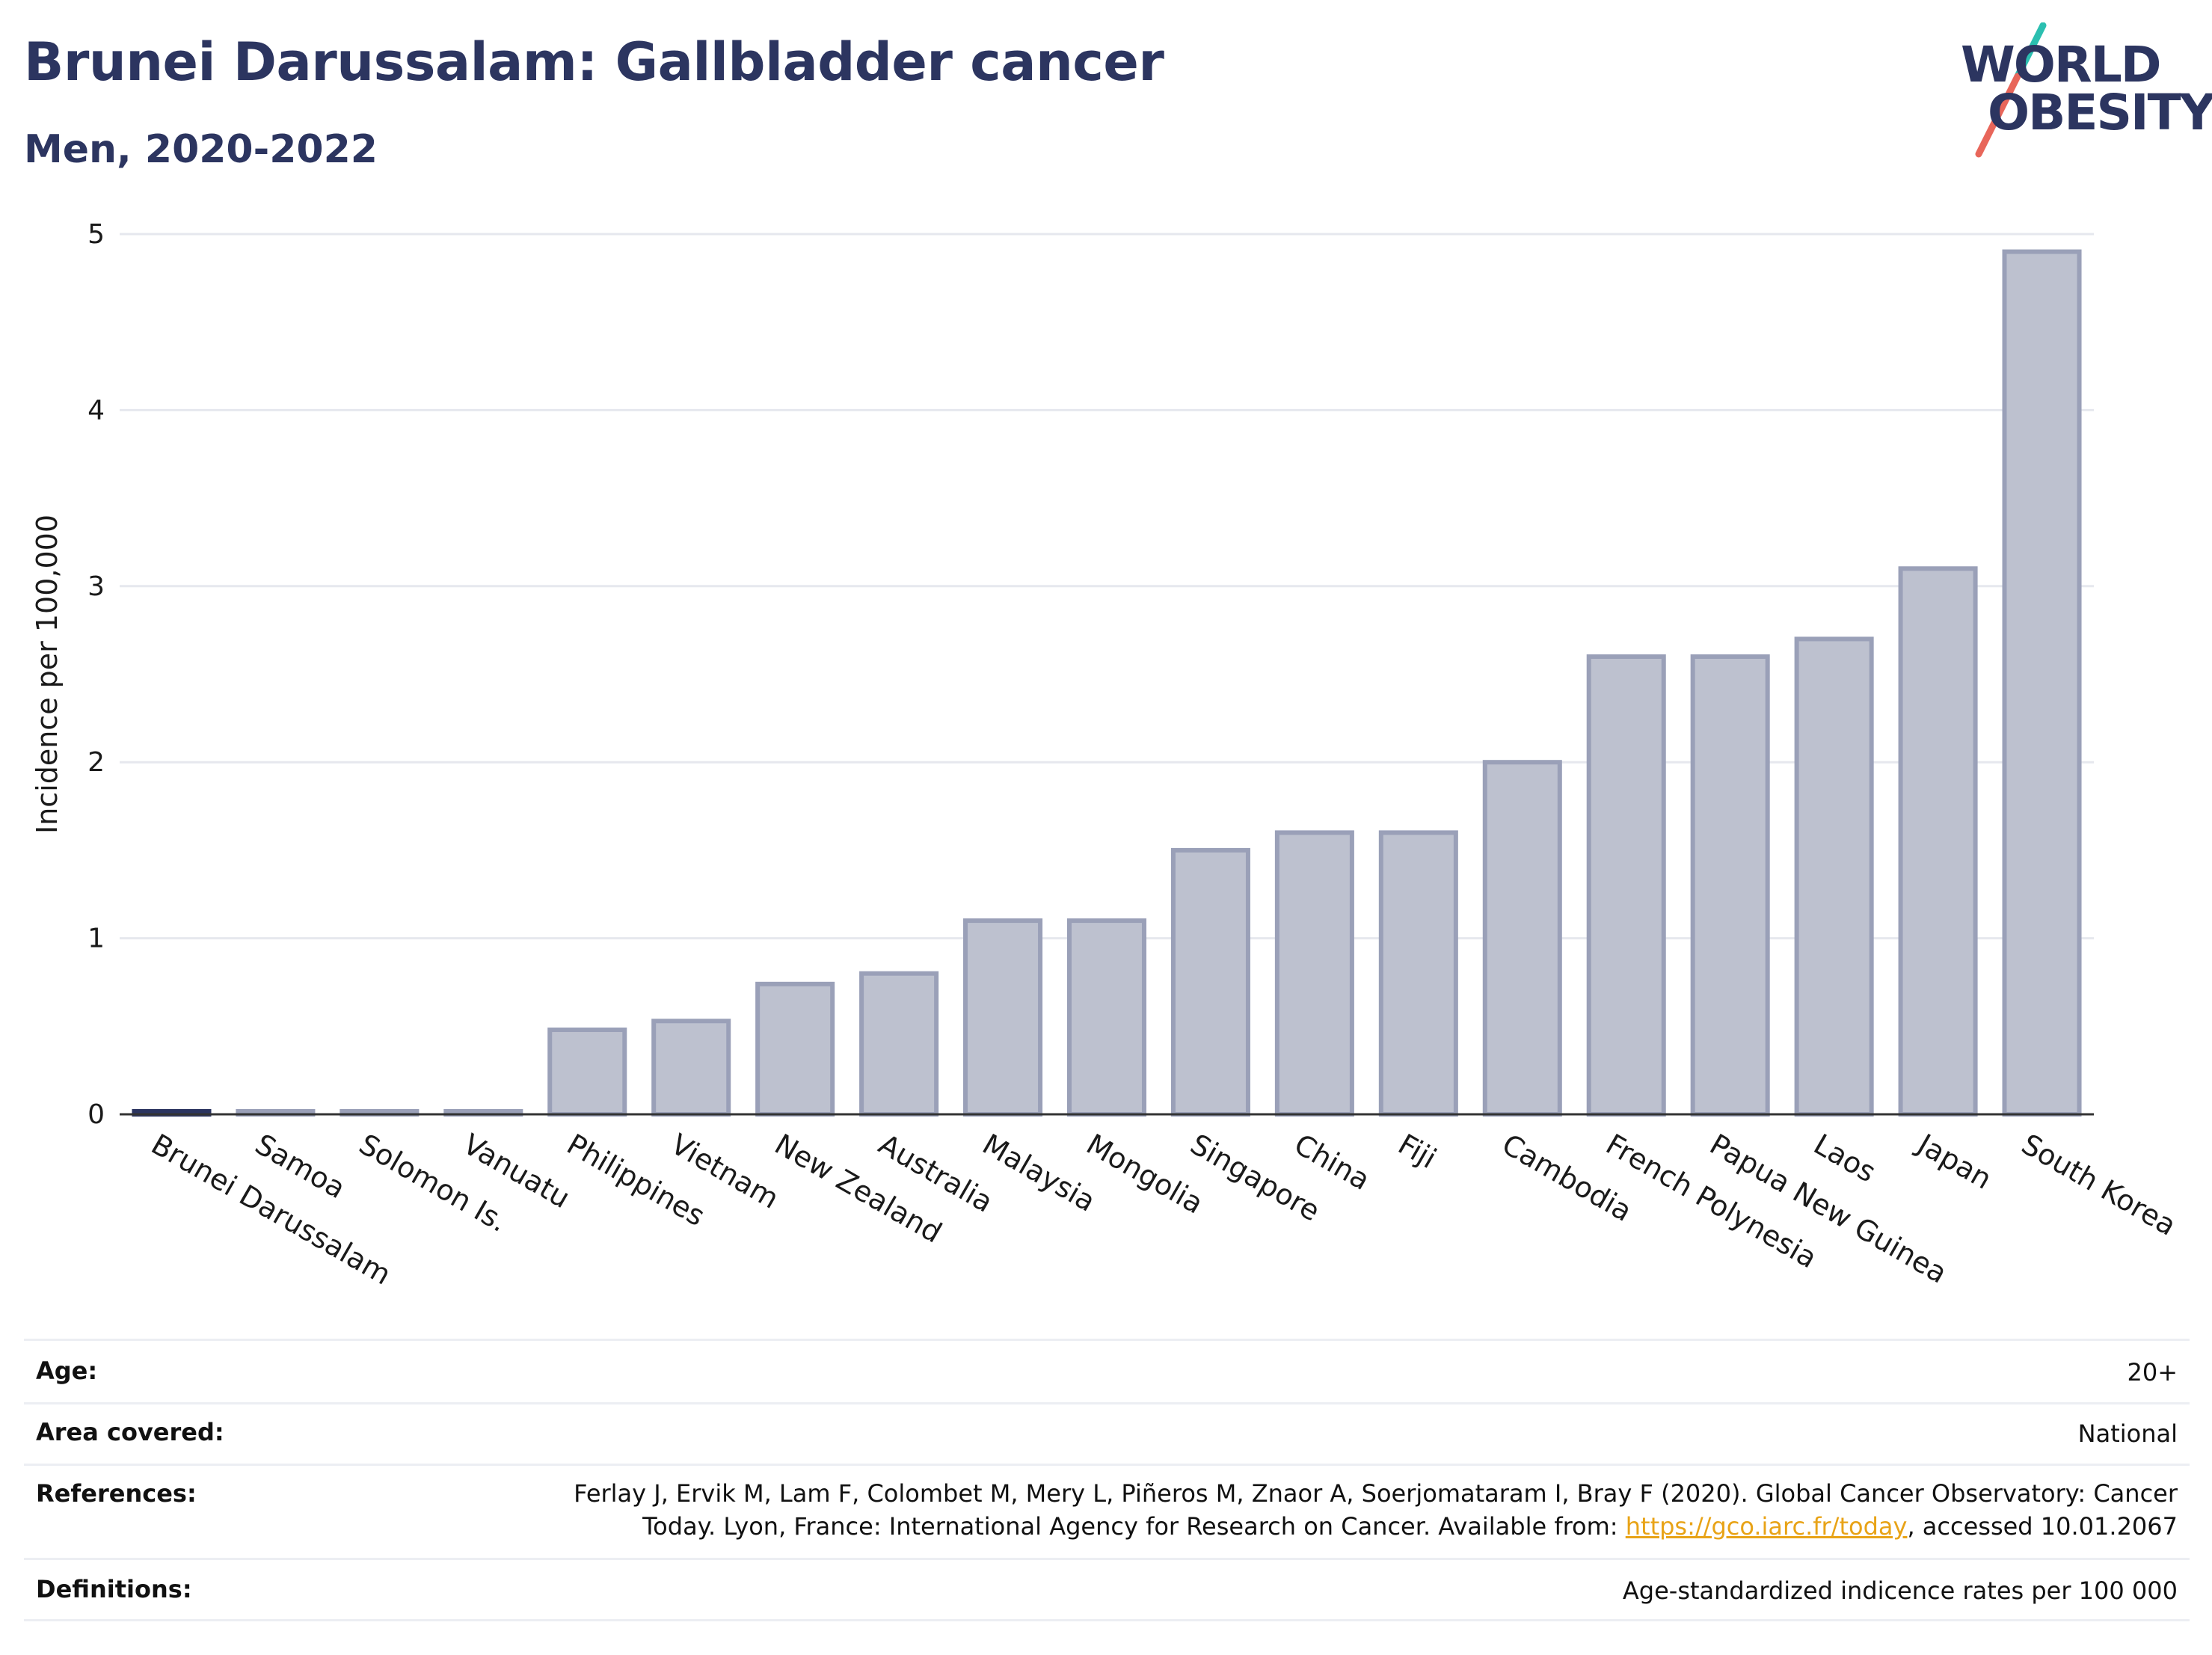 This screenshot has height=1655, width=2212. Describe the element at coordinates (96, 410) in the screenshot. I see `y-tick-label: 4` at that location.